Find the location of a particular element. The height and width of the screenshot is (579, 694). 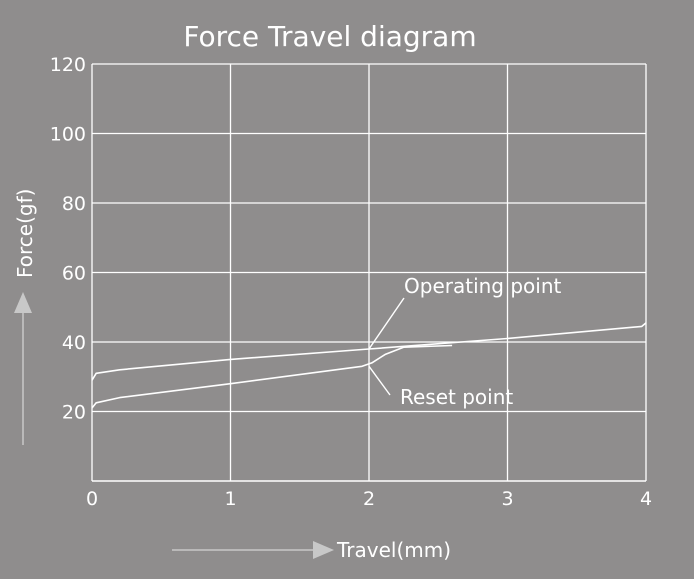

chart-title: Force Travel diagram is located at coordinates (329, 36).